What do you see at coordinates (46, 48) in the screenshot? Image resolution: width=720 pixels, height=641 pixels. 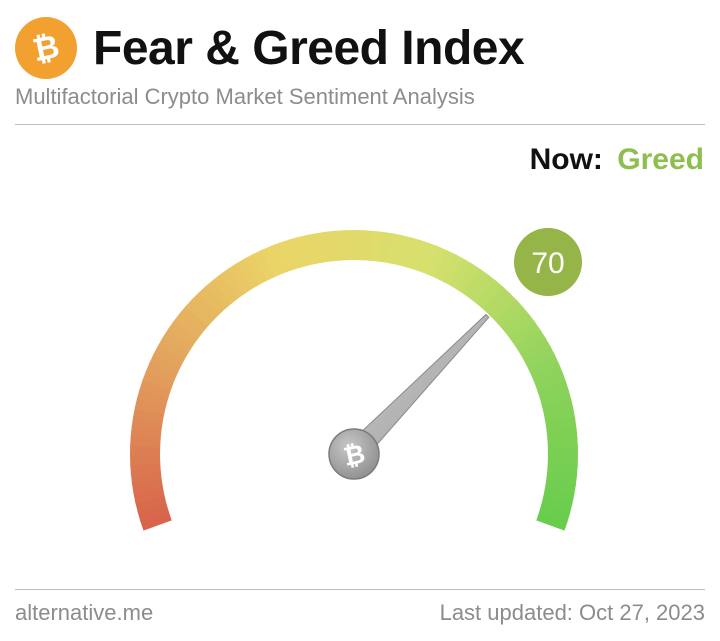 I see `bitcoin-logo-icon: ₿` at bounding box center [46, 48].